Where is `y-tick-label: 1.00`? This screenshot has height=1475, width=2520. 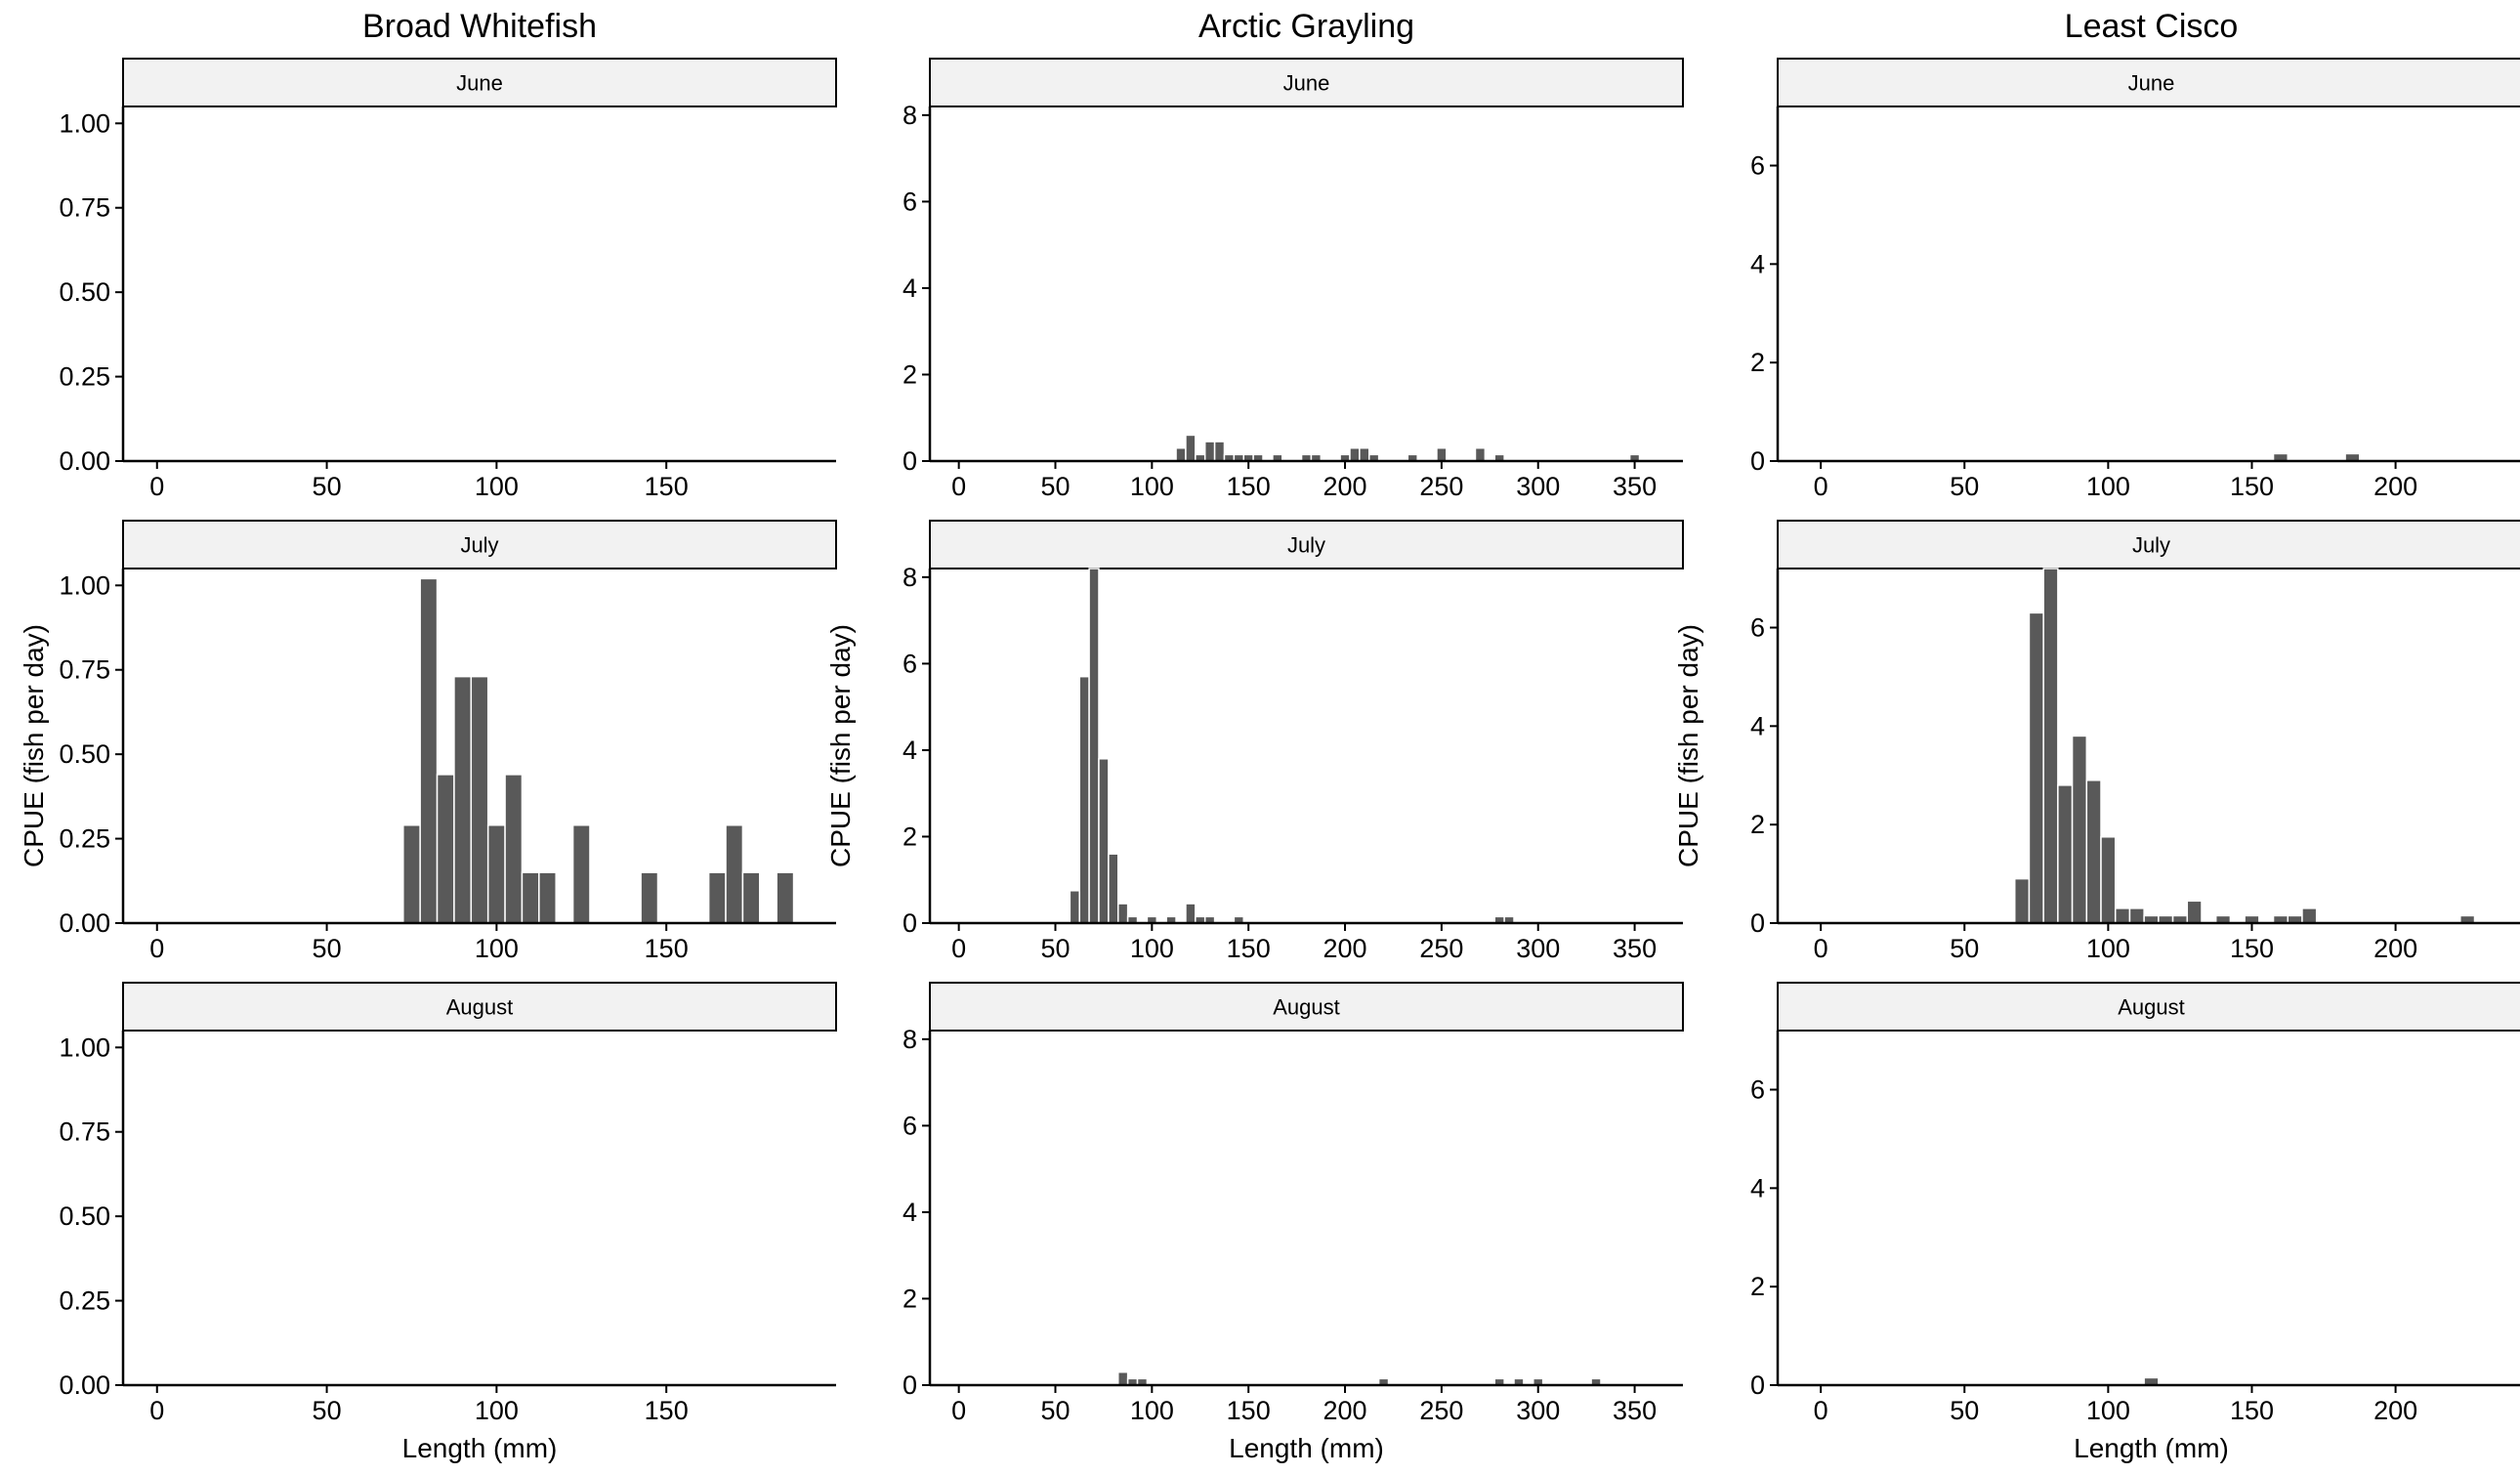 y-tick-label: 1.00 is located at coordinates (84, 1047).